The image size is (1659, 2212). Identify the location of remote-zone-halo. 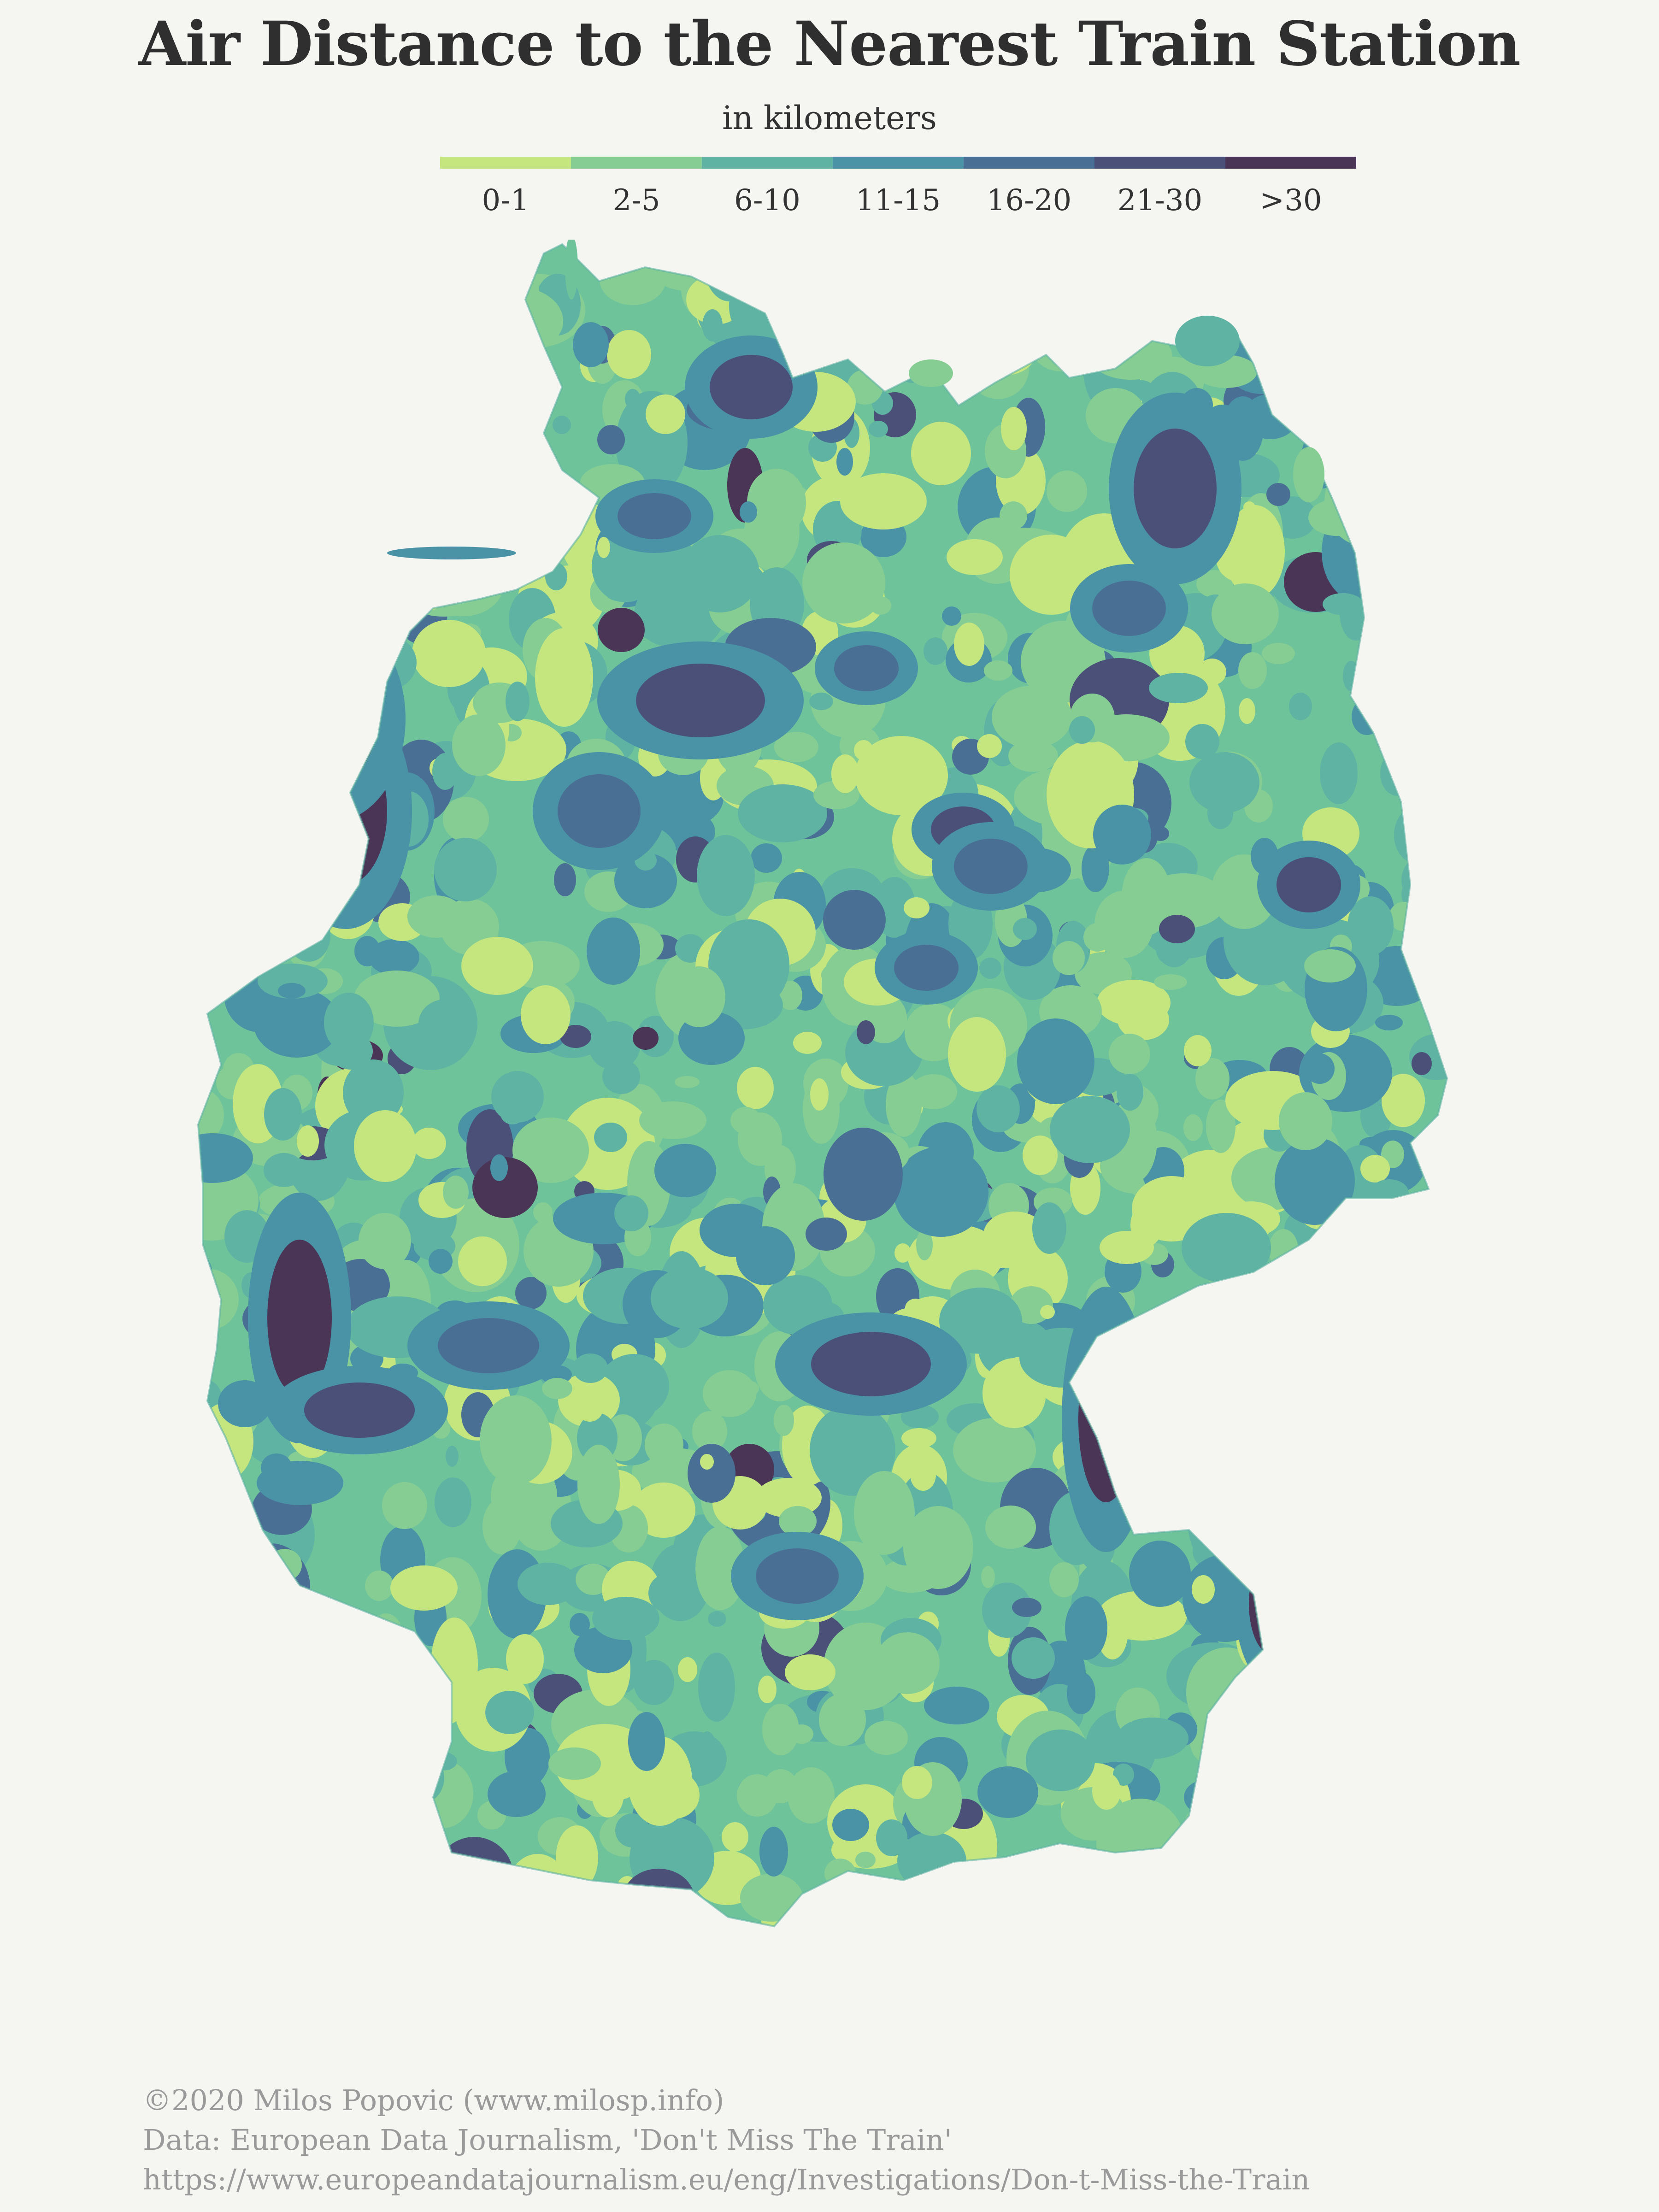
(1272, 1604).